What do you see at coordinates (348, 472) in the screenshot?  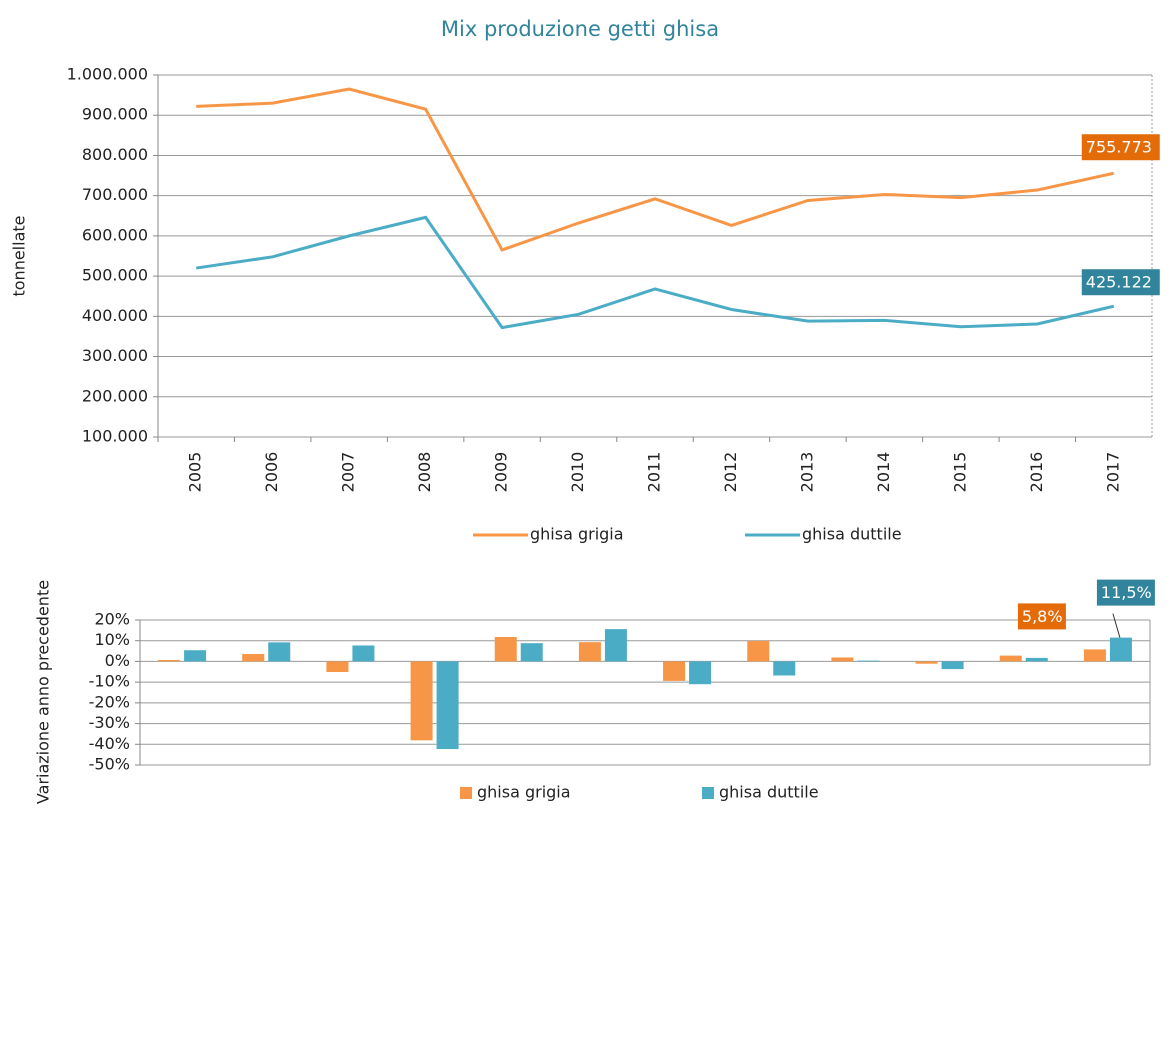 I see `x-tick-label: 2007` at bounding box center [348, 472].